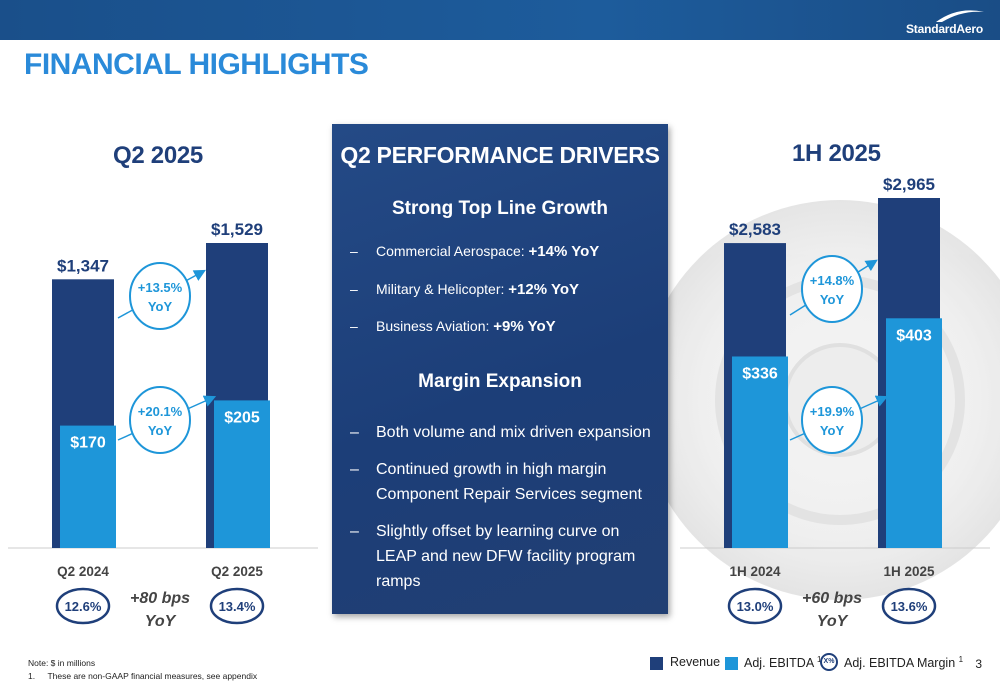 This screenshot has width=1000, height=685. I want to click on growth-item-label: Military & Helicopter:, so click(442, 289).